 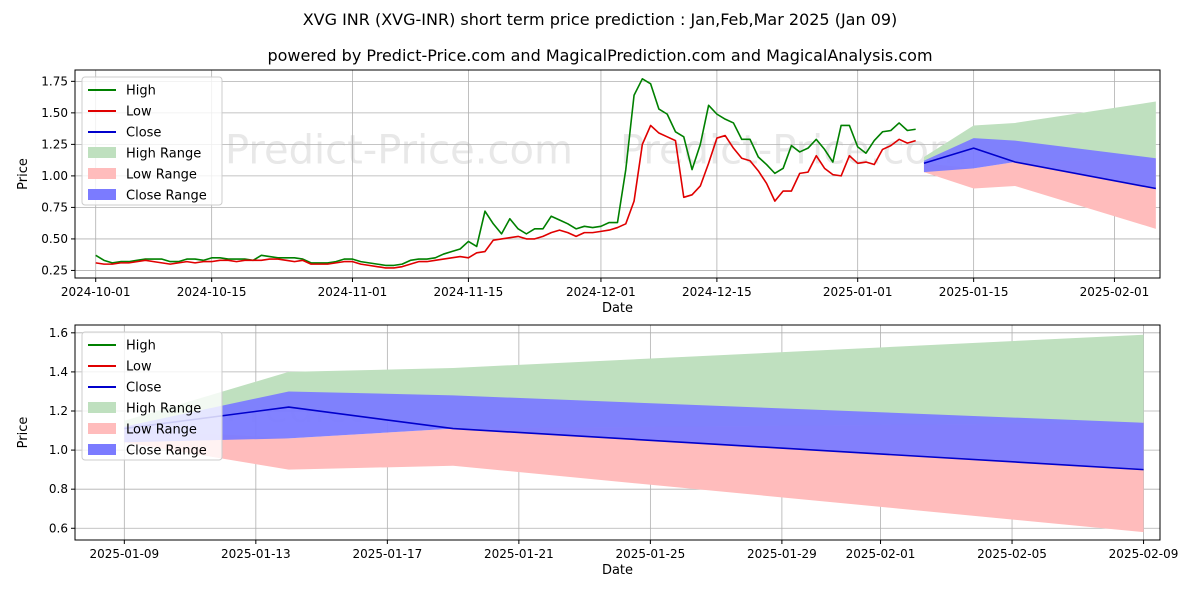 I want to click on y-tick-label: 0.50, so click(x=54, y=239).